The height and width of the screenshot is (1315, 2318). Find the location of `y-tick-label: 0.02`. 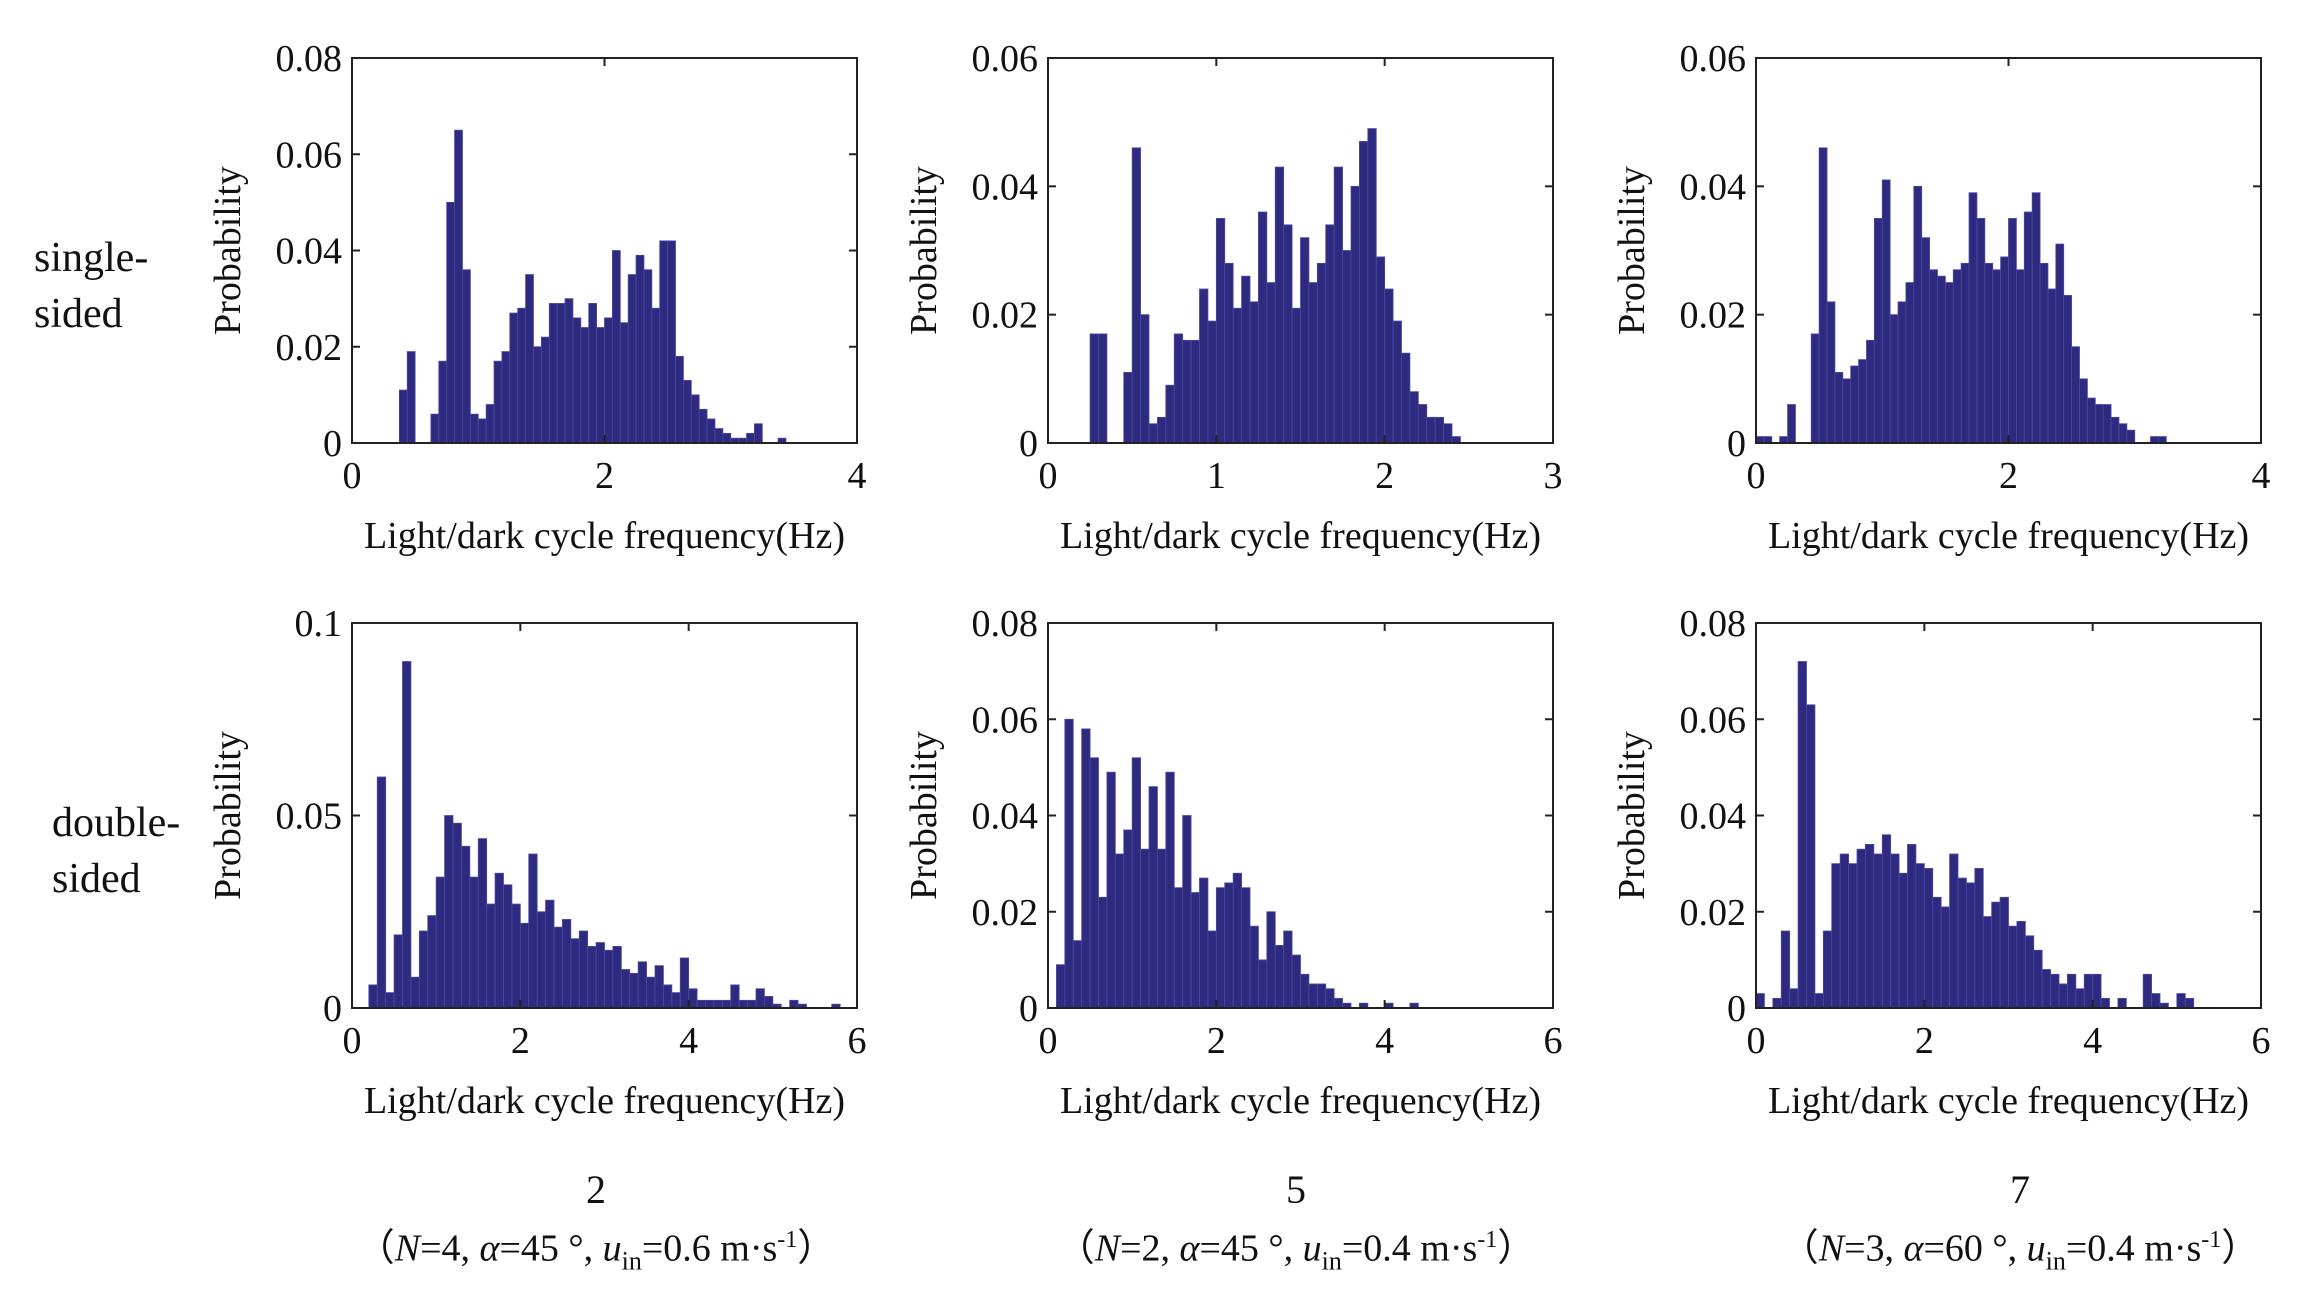

y-tick-label: 0.02 is located at coordinates (1713, 316).